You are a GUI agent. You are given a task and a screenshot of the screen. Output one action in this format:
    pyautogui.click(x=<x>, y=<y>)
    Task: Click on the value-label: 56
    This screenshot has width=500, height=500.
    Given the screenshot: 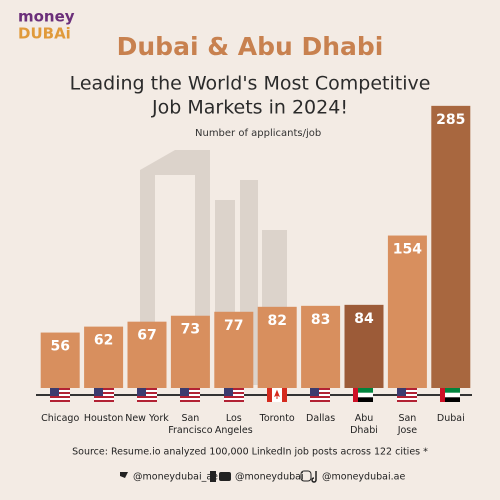 What is the action you would take?
    pyautogui.click(x=59, y=347)
    